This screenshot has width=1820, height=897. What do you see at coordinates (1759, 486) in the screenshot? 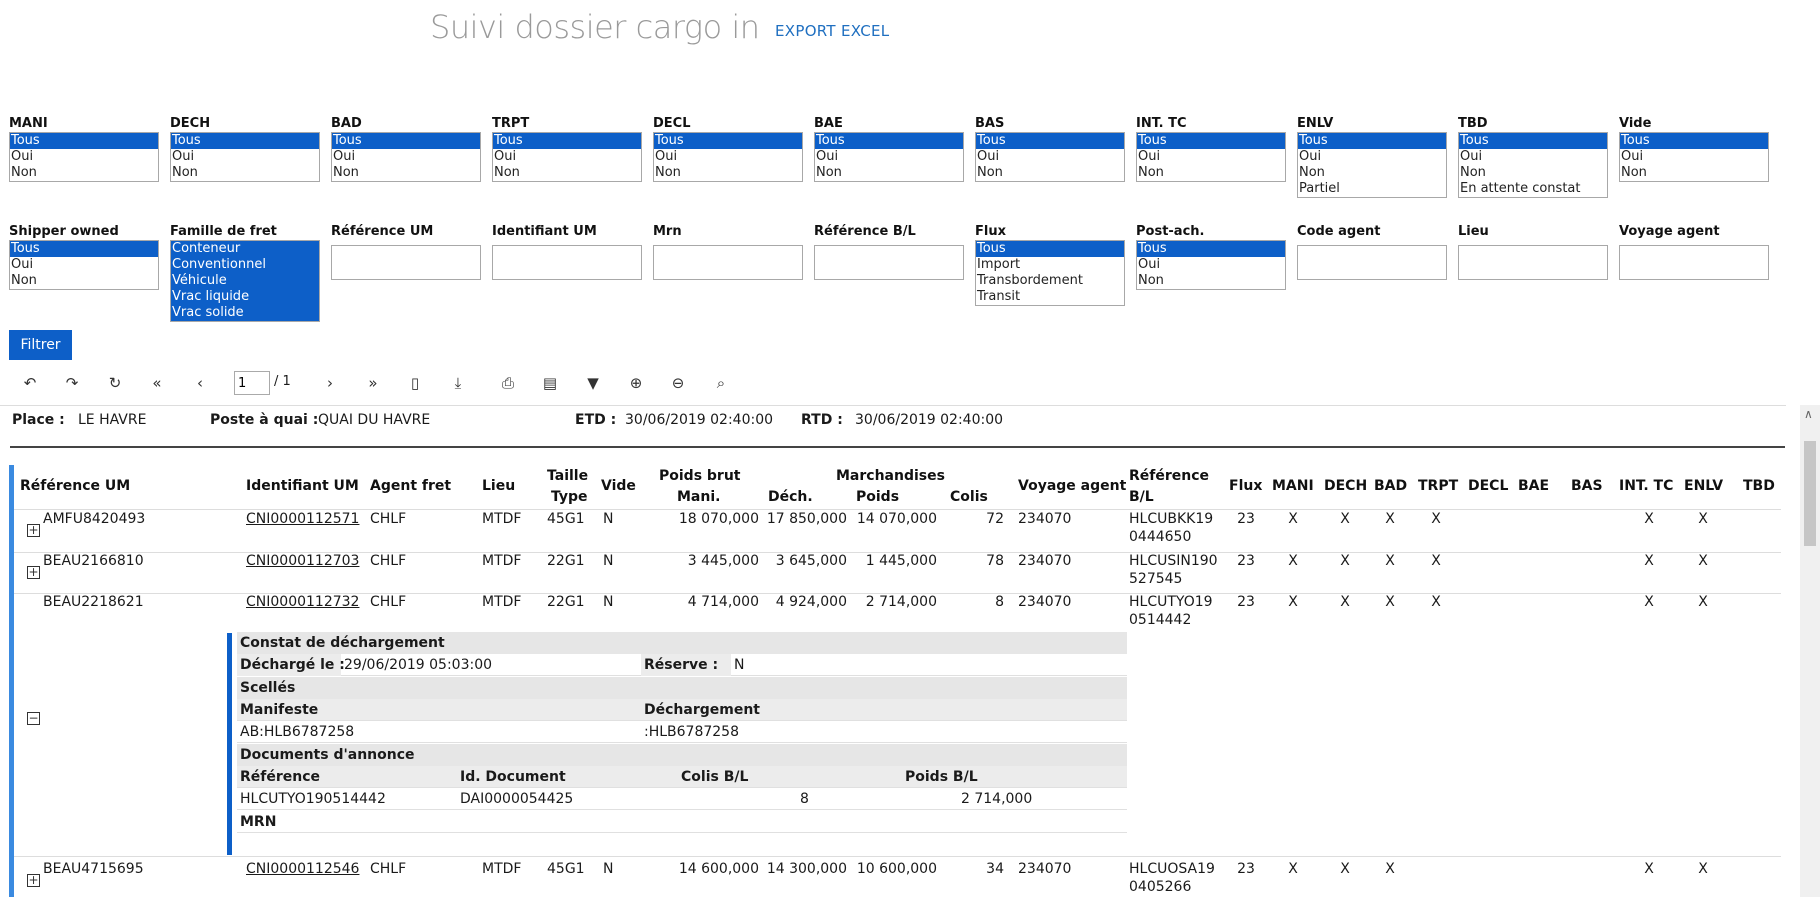
I see `col-header-tbd: TBD` at bounding box center [1759, 486].